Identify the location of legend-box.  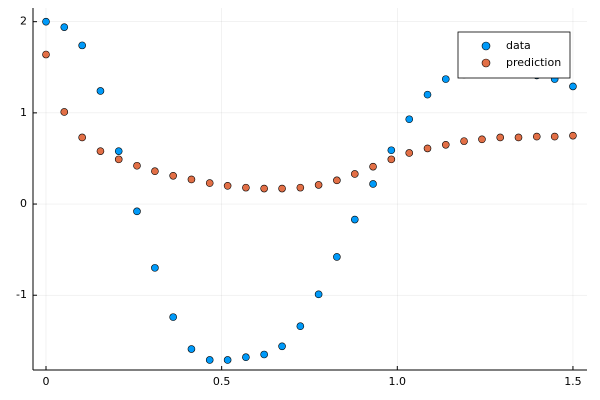
(514, 55).